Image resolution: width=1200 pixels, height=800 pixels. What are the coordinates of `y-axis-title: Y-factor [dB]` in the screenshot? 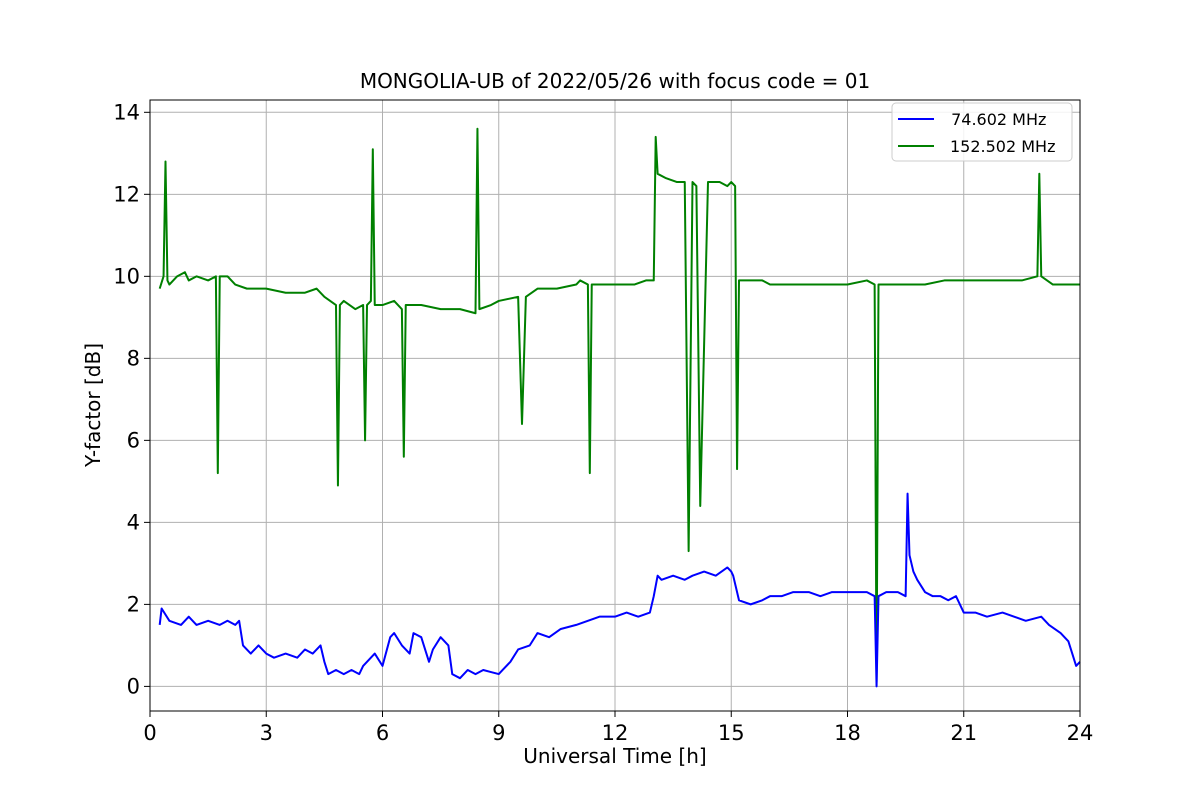 It's located at (93, 405).